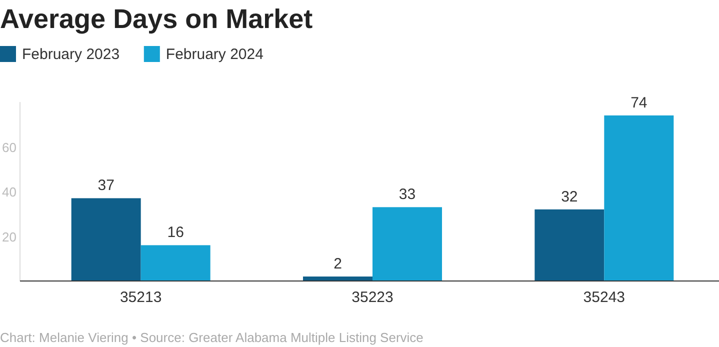 This screenshot has height=347, width=719. I want to click on data-label: 32, so click(569, 197).